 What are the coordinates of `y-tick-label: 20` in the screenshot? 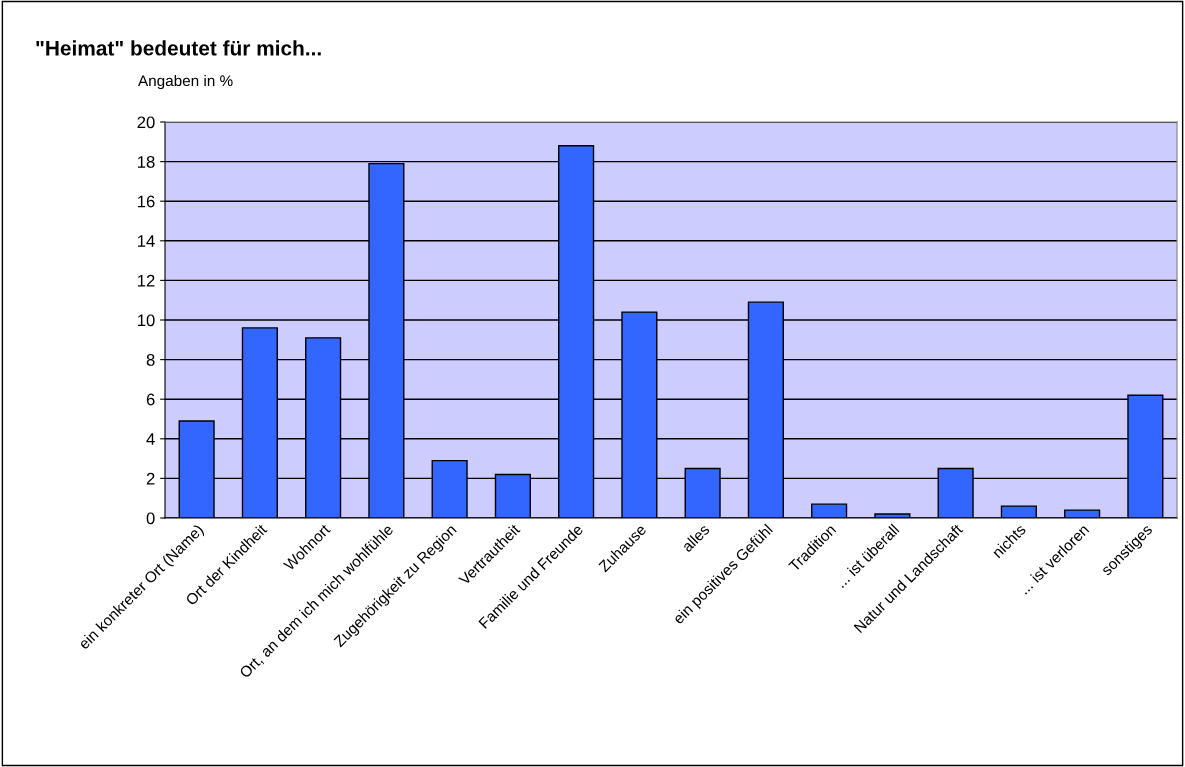 It's located at (146, 122).